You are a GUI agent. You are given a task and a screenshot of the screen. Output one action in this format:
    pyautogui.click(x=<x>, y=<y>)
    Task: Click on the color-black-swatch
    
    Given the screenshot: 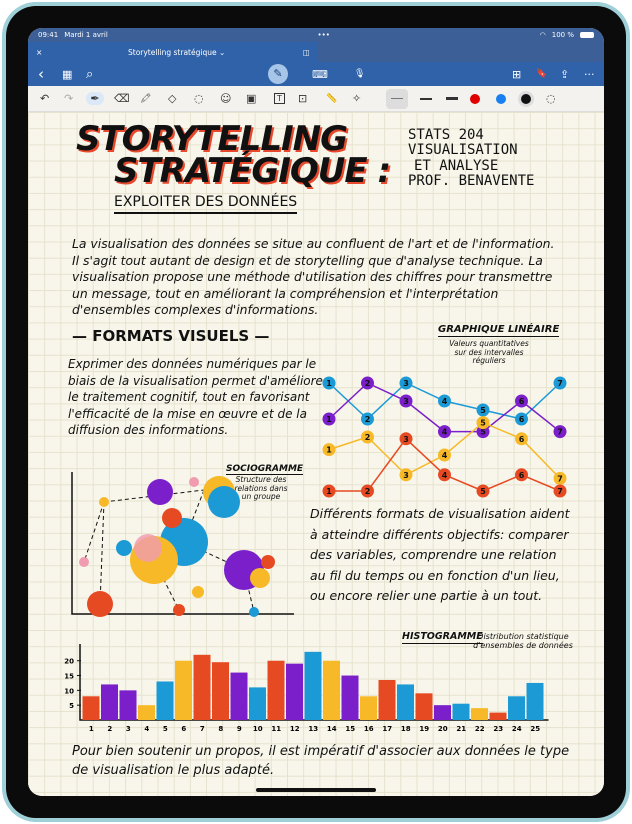 What is the action you would take?
    pyautogui.click(x=526, y=99)
    